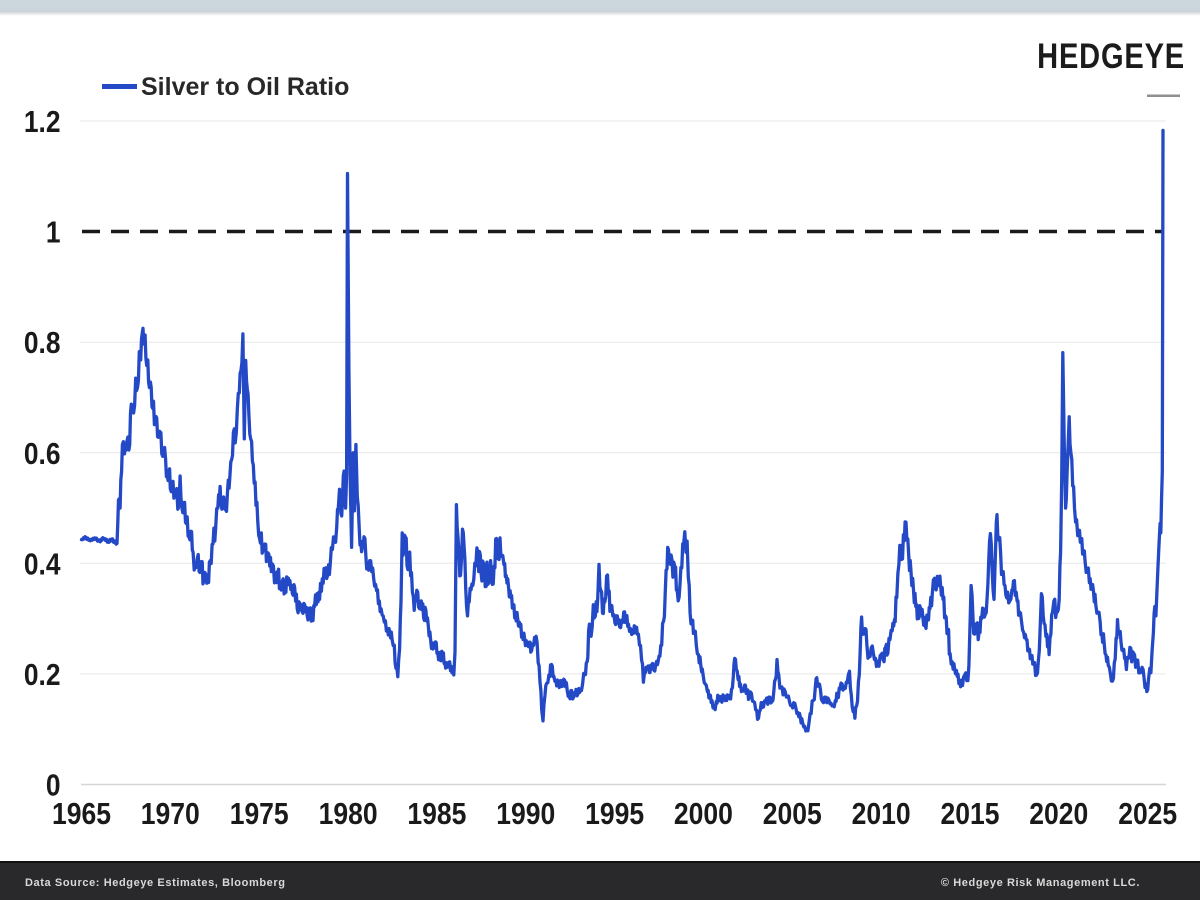  What do you see at coordinates (792, 813) in the screenshot?
I see `svg-text: 2005` at bounding box center [792, 813].